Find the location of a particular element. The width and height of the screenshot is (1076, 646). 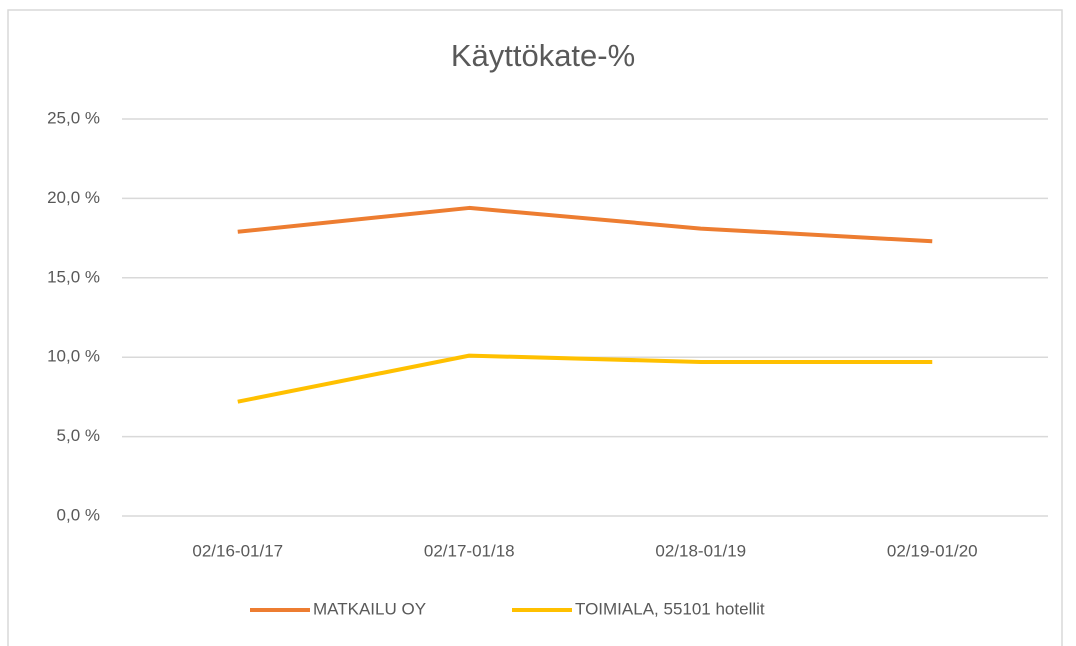

y-tick-label: 0,0 % is located at coordinates (78, 514).